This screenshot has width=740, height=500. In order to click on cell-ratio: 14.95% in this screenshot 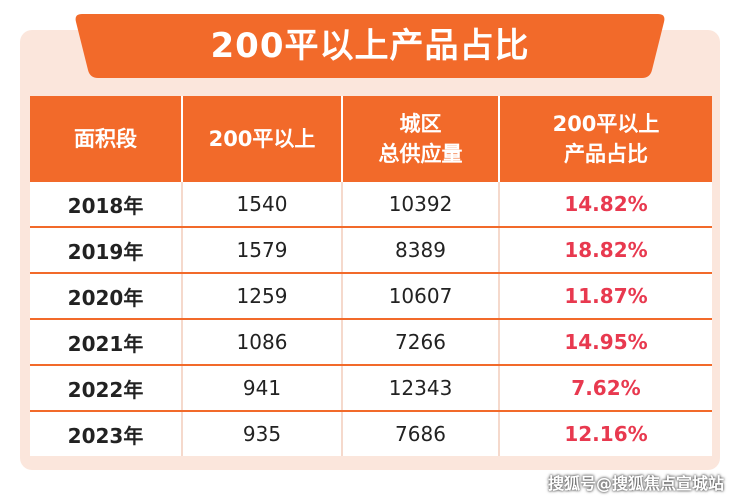, I will do `click(605, 342)`.